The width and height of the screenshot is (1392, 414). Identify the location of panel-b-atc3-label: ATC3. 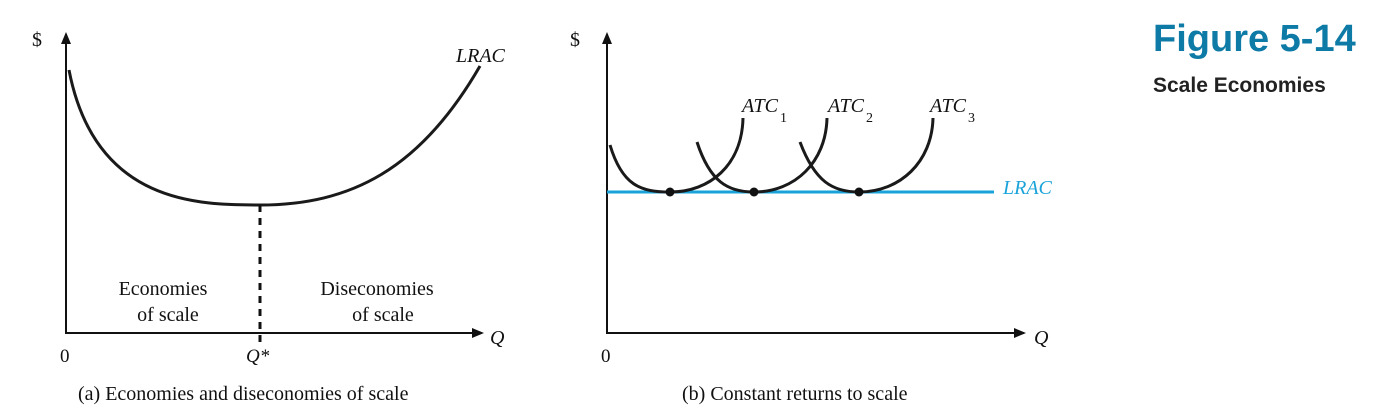
(951, 110).